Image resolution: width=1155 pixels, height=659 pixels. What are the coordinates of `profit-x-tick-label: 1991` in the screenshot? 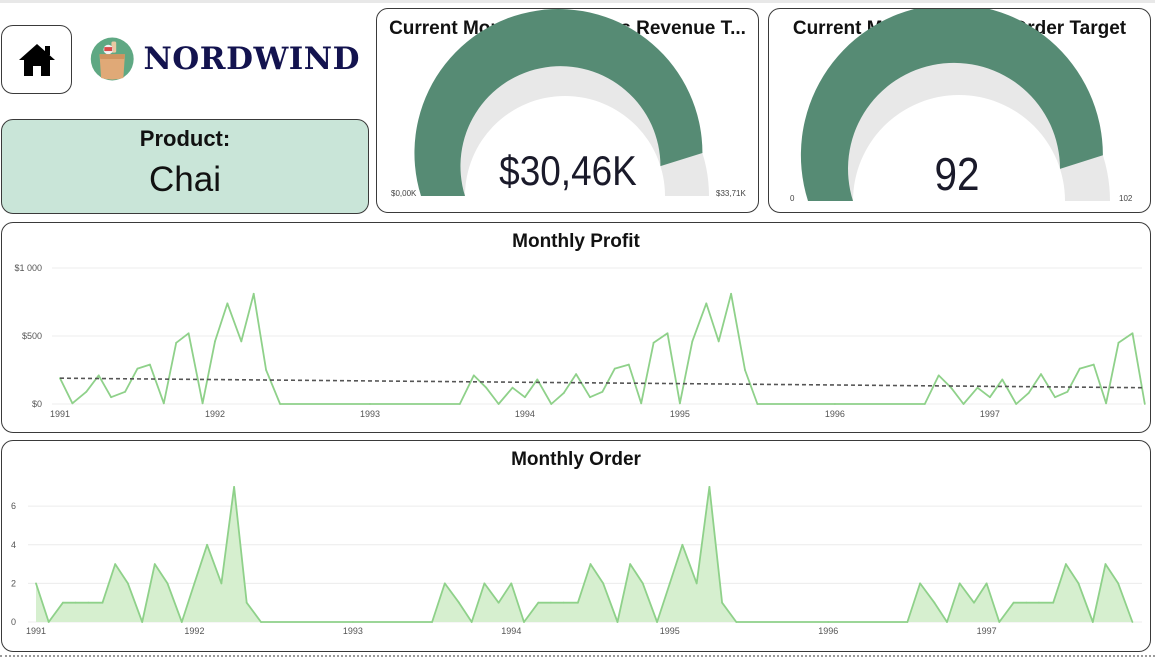 It's located at (60, 414).